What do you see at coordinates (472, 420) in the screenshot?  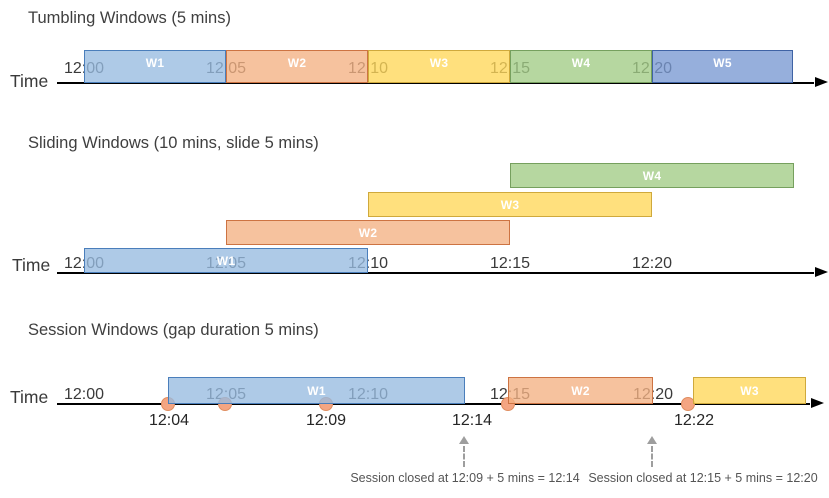 I see `event-time-label: 12:14` at bounding box center [472, 420].